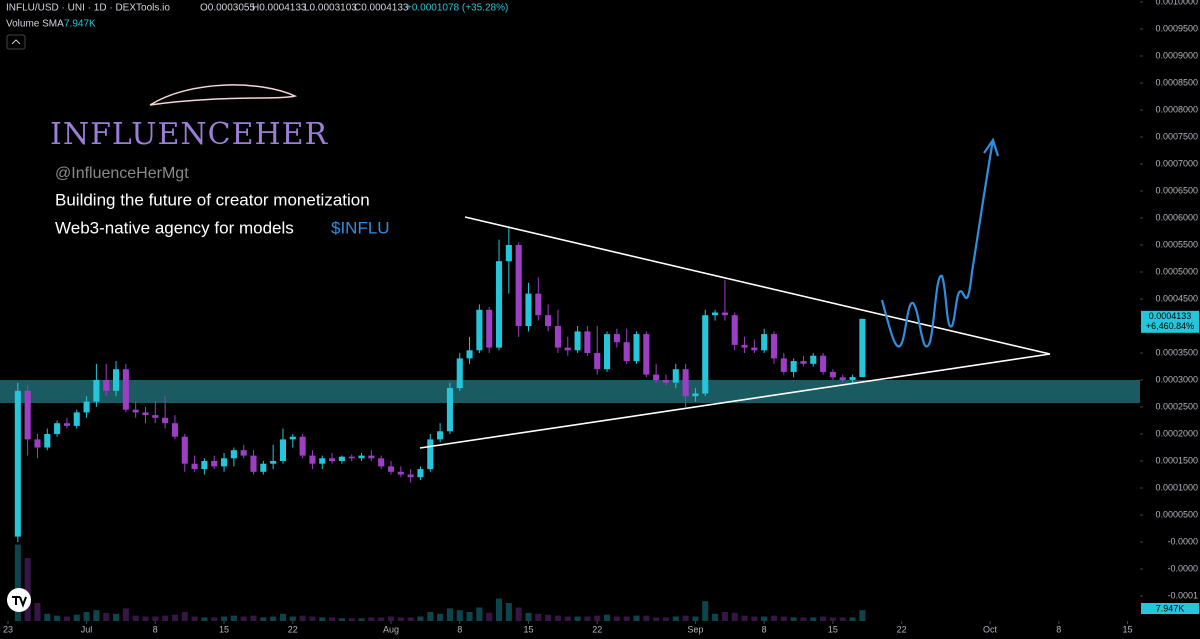  What do you see at coordinates (1176, 379) in the screenshot?
I see `y-tick-label: 0.0003000` at bounding box center [1176, 379].